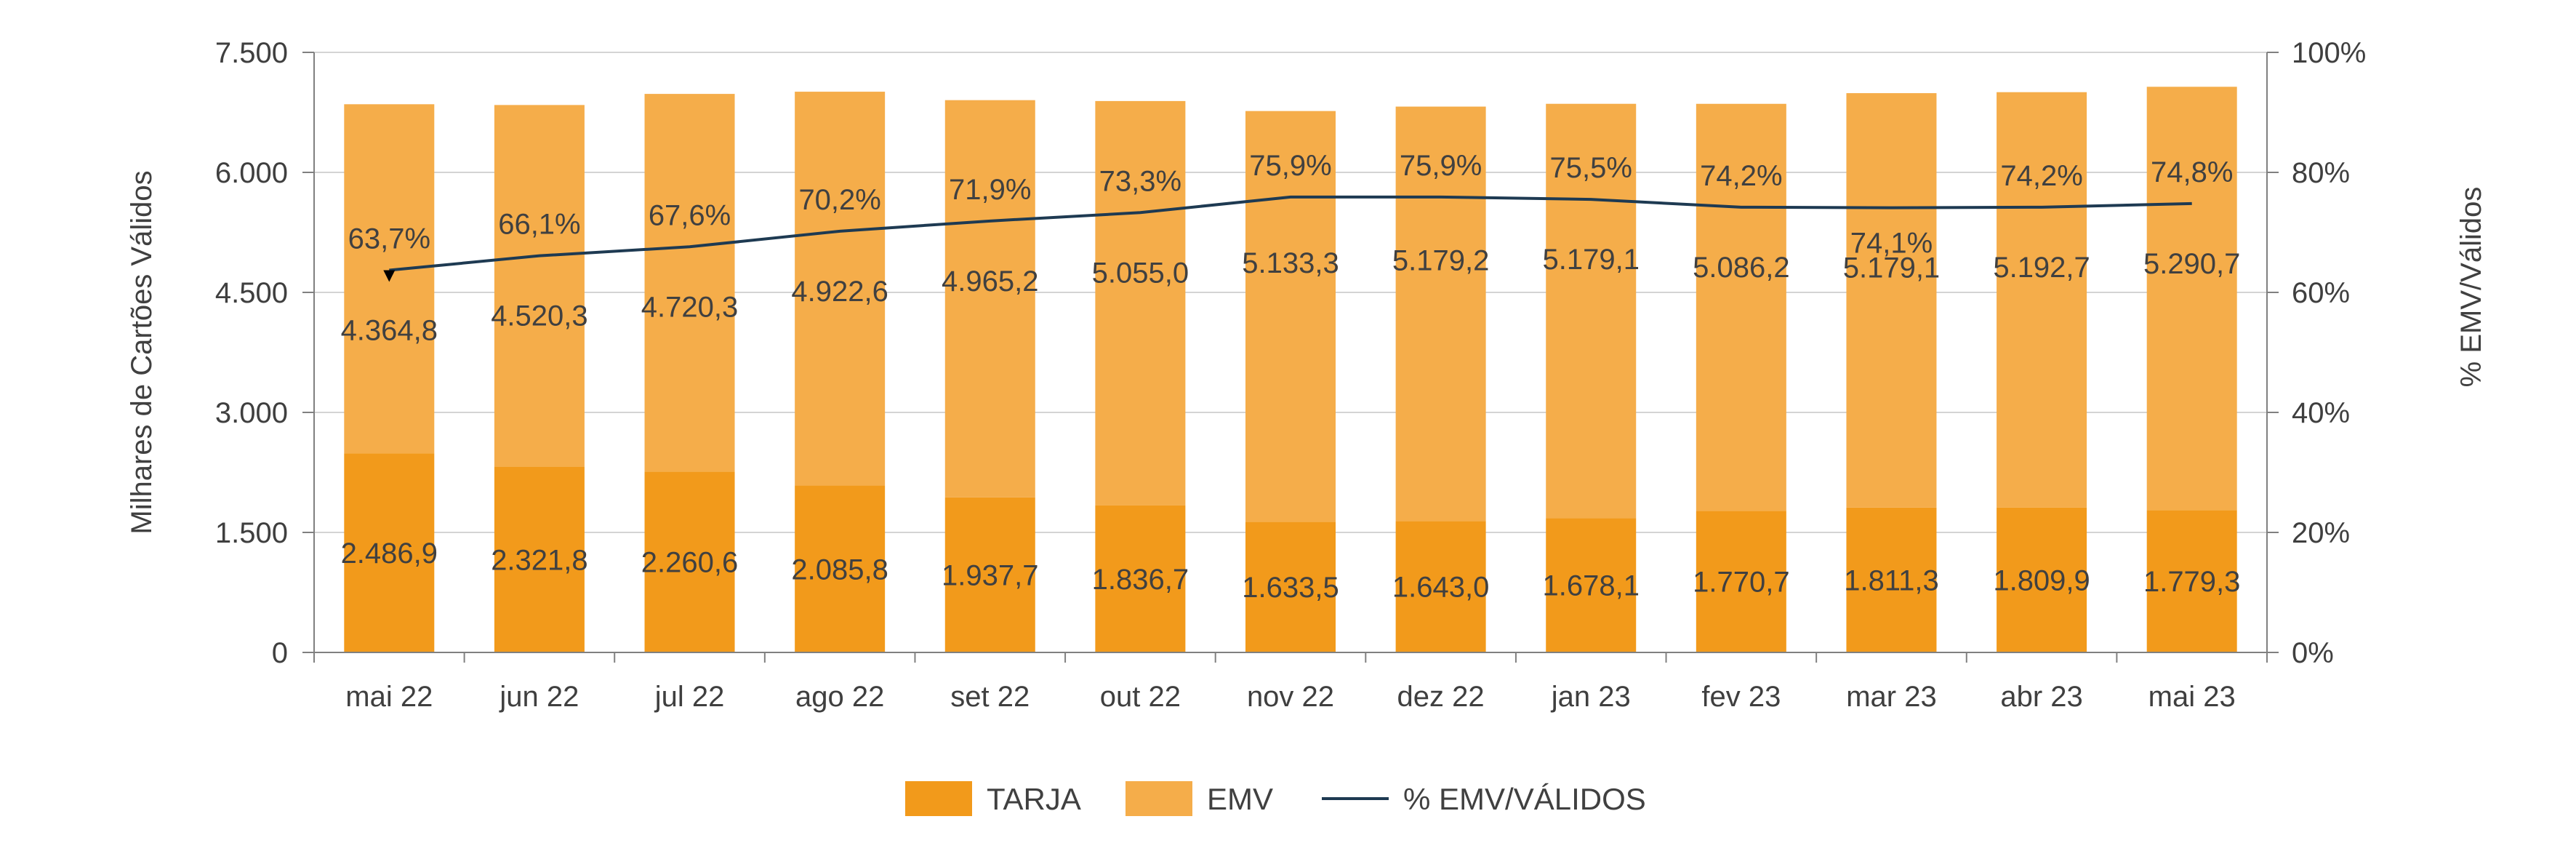  I want to click on label-pct: 71,9%, so click(990, 190).